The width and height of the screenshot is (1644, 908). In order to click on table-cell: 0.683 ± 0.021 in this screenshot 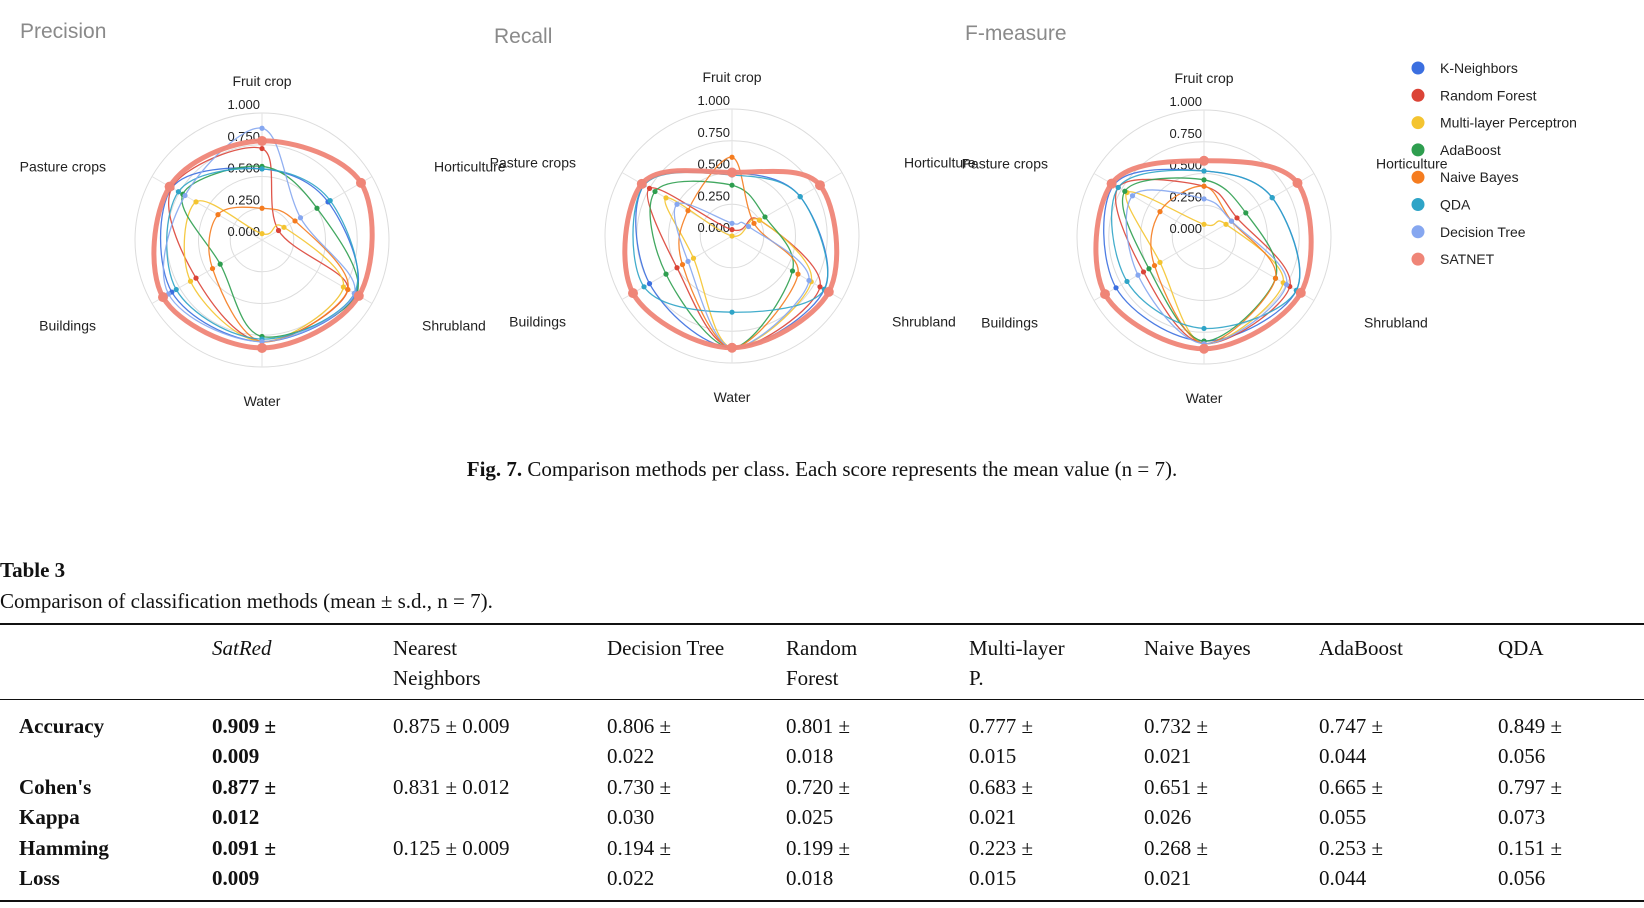, I will do `click(1001, 802)`.